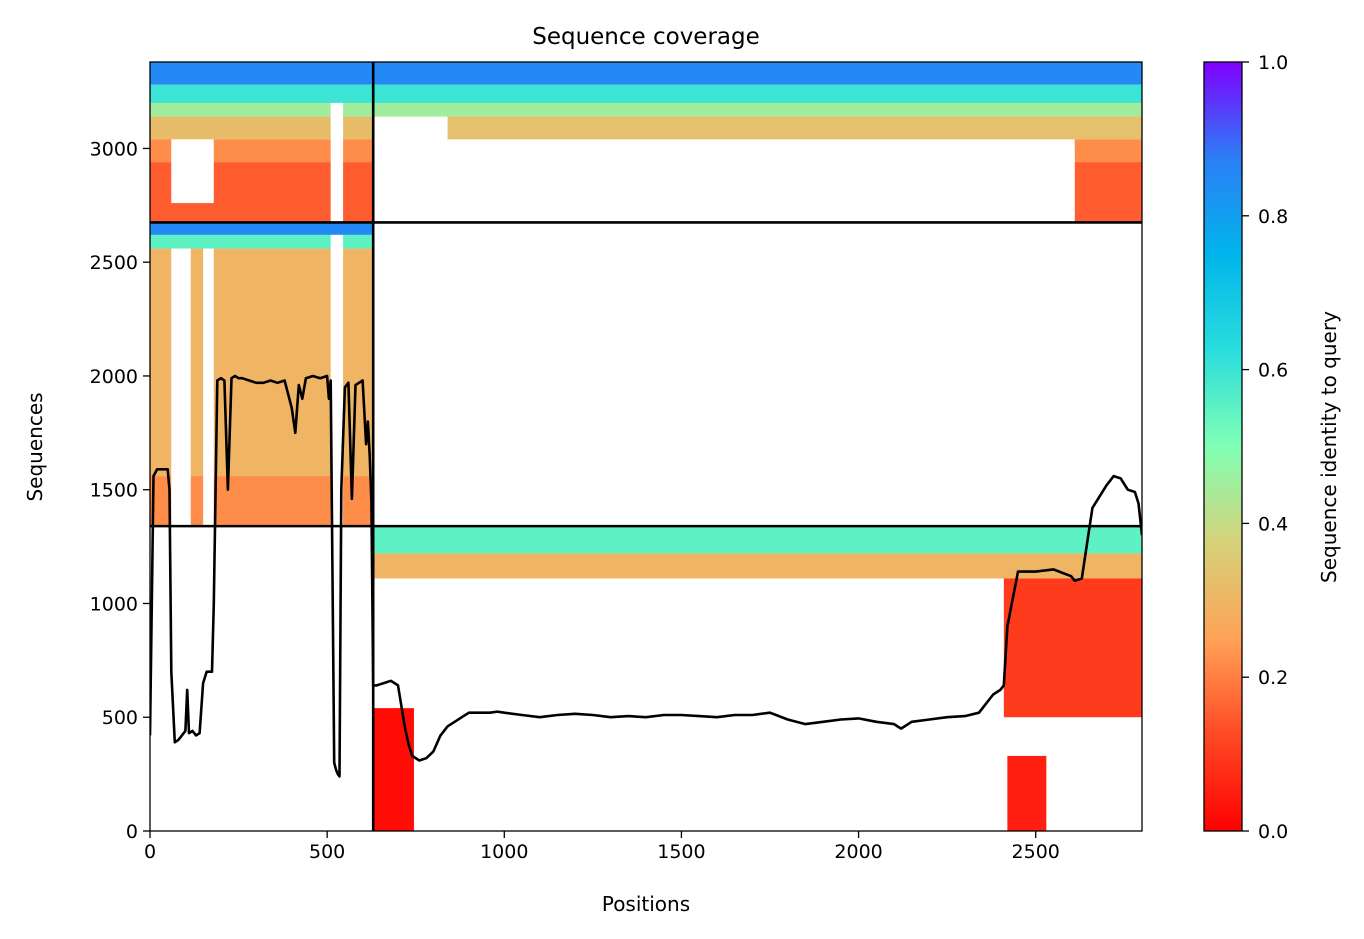  I want to click on x-tick-label: 2000, so click(858, 852).